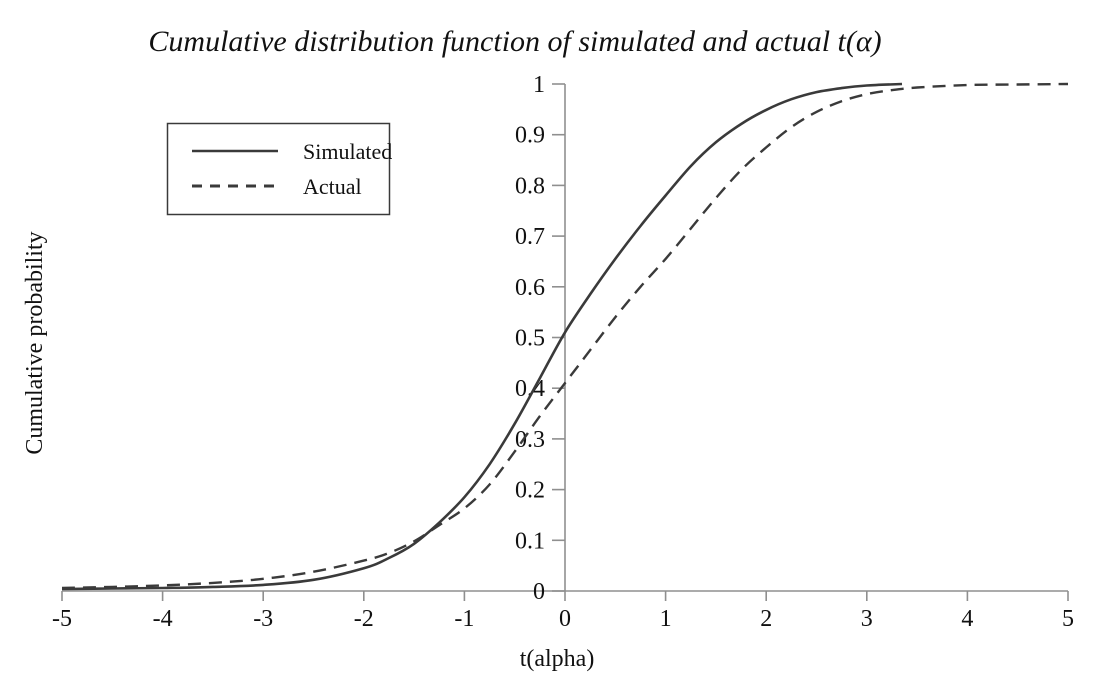 The width and height of the screenshot is (1109, 678). I want to click on y-tick-label: 0.7, so click(530, 237).